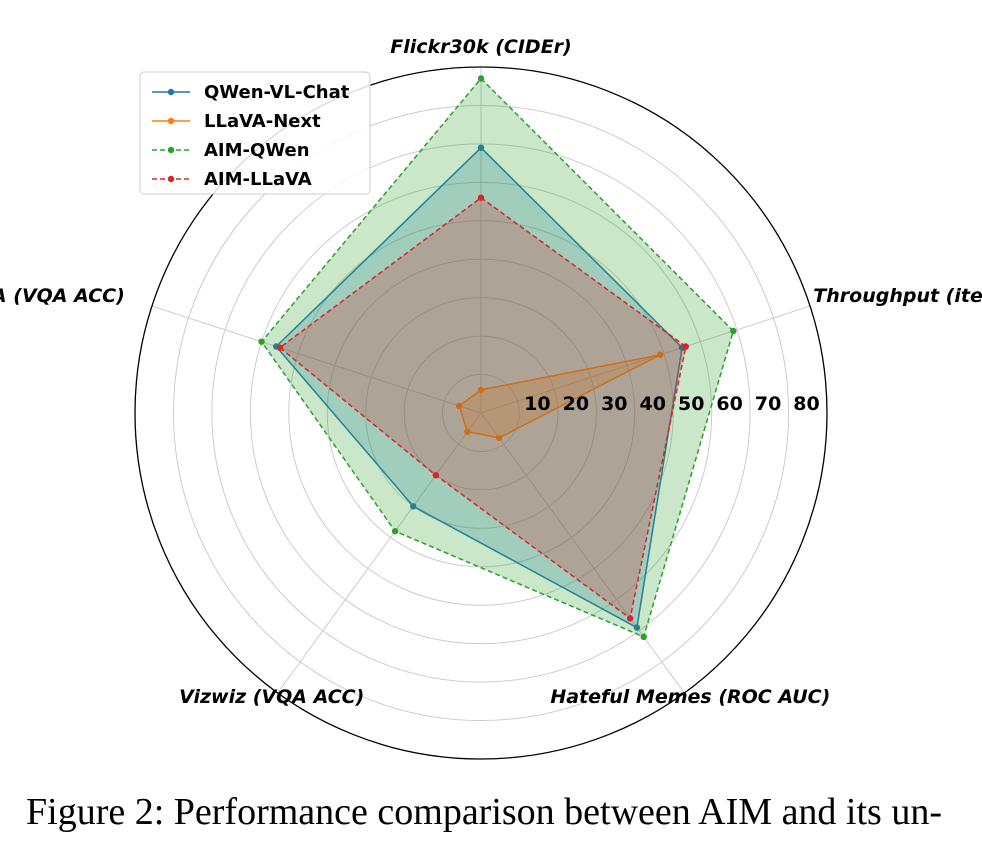  Describe the element at coordinates (537, 404) in the screenshot. I see `tick-label-10: 10` at that location.